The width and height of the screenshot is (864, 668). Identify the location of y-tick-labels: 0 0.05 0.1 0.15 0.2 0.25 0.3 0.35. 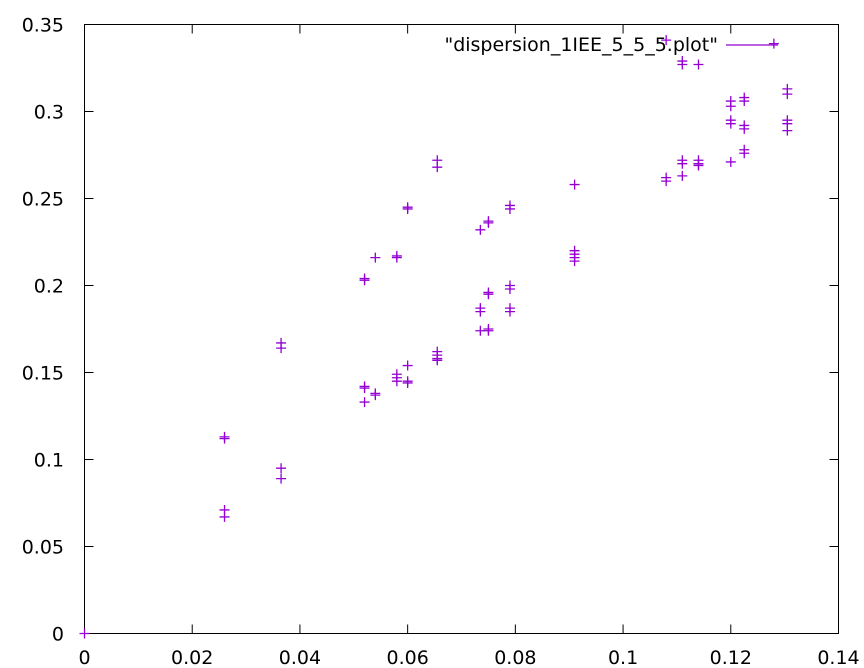
(43, 330).